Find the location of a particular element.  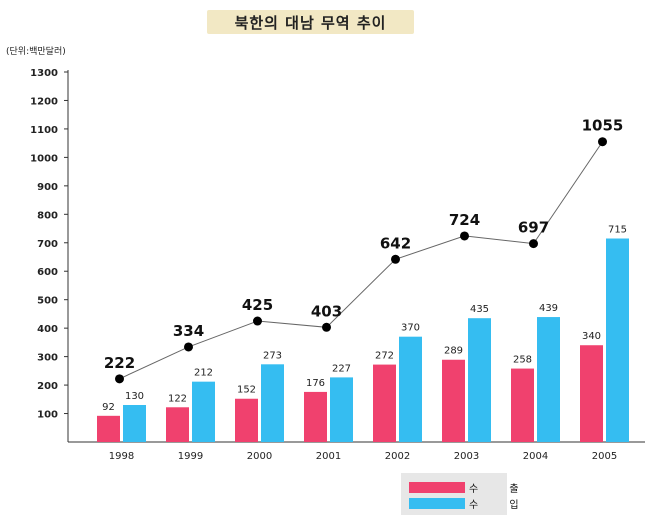

x-tick-label: 2004 is located at coordinates (535, 456).